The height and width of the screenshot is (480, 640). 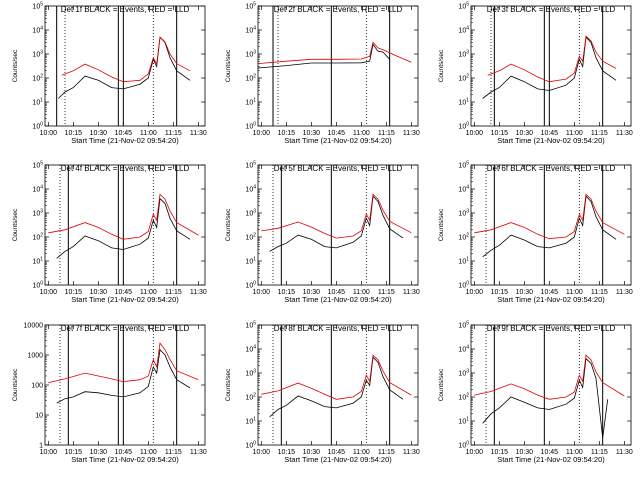 I want to click on y-tick-label: 10000, so click(x=34, y=326).